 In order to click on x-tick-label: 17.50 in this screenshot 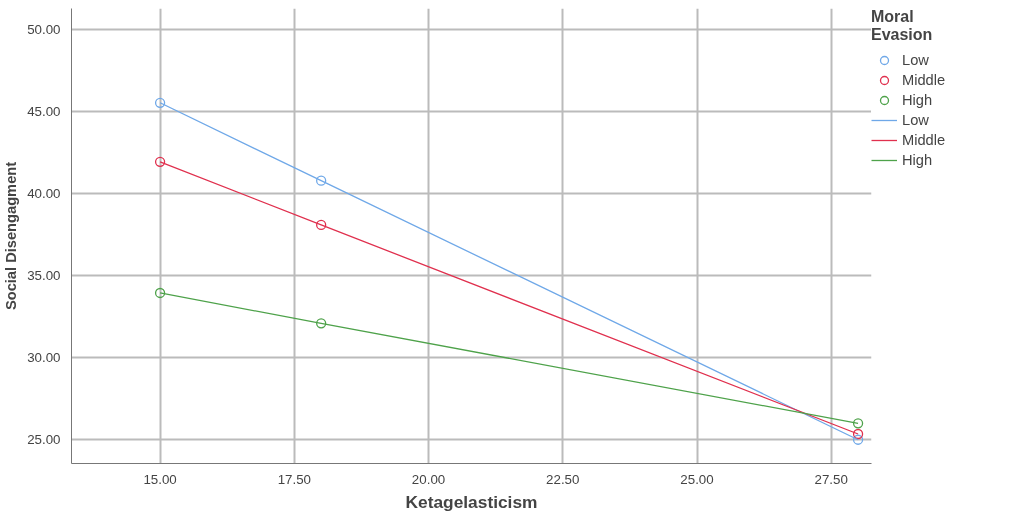, I will do `click(294, 479)`.